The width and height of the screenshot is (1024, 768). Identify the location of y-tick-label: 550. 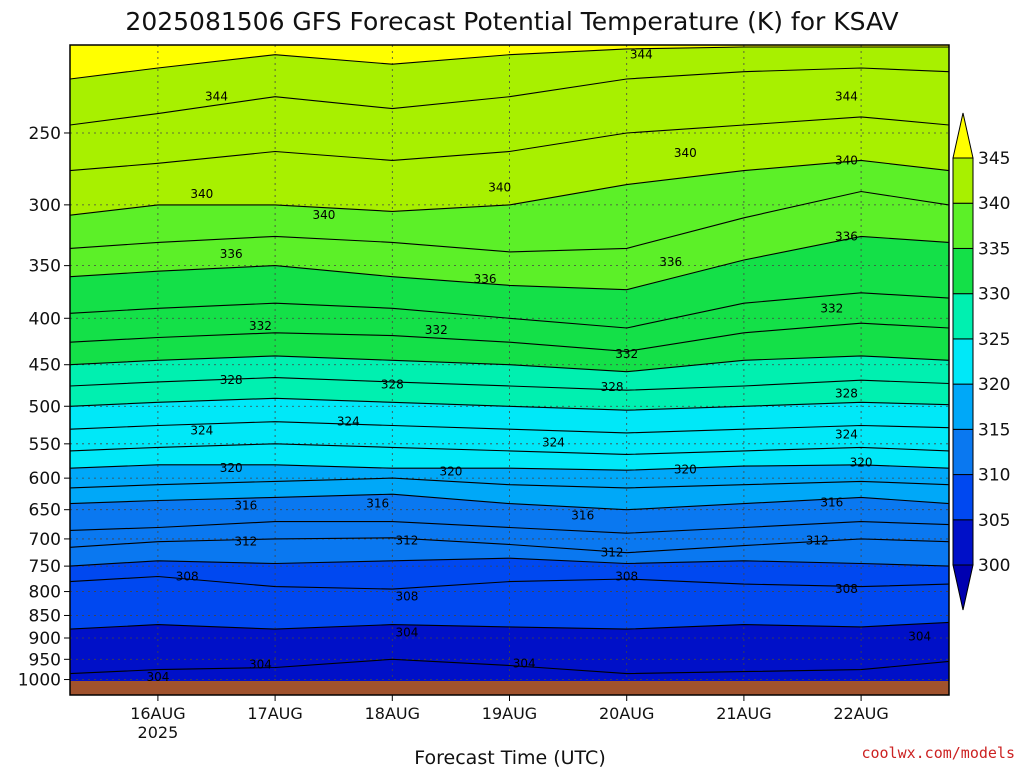
(45, 445).